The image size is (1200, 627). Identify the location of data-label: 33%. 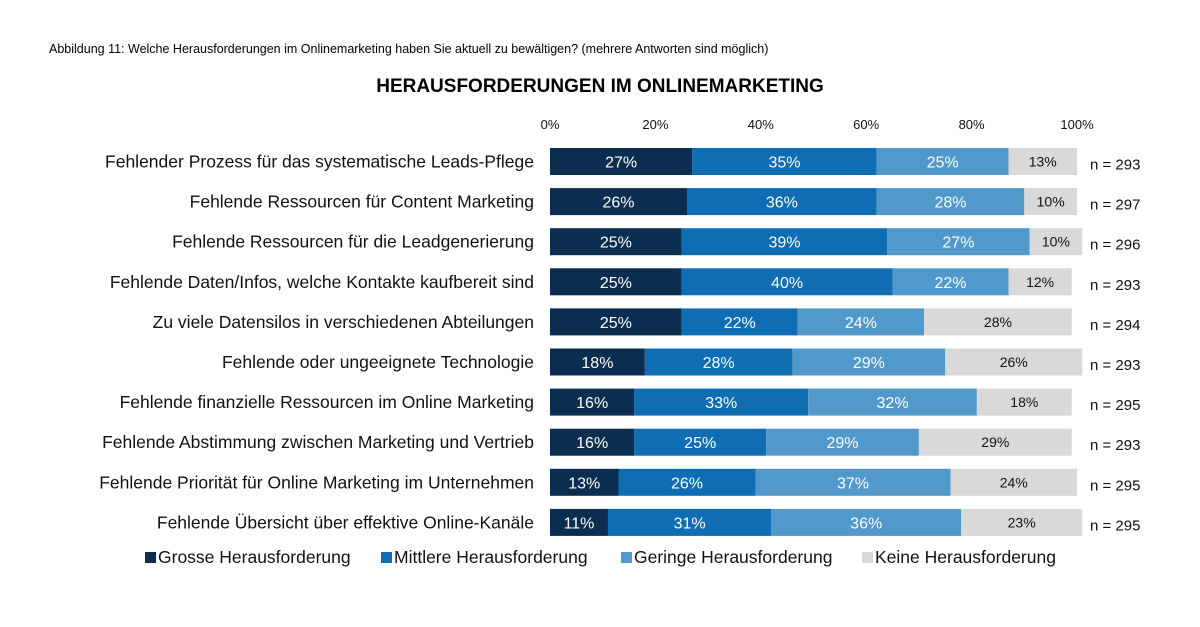
(721, 403).